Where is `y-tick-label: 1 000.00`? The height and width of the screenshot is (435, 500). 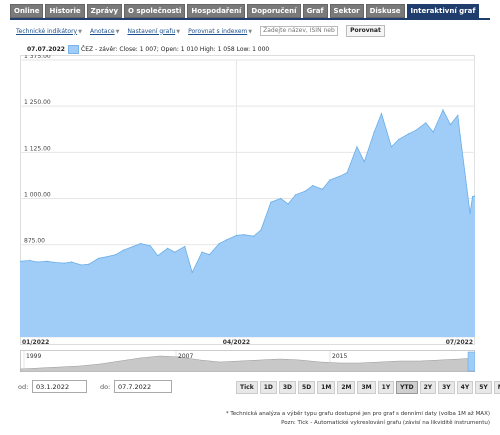
y-tick-label: 1 000.00 is located at coordinates (37, 195).